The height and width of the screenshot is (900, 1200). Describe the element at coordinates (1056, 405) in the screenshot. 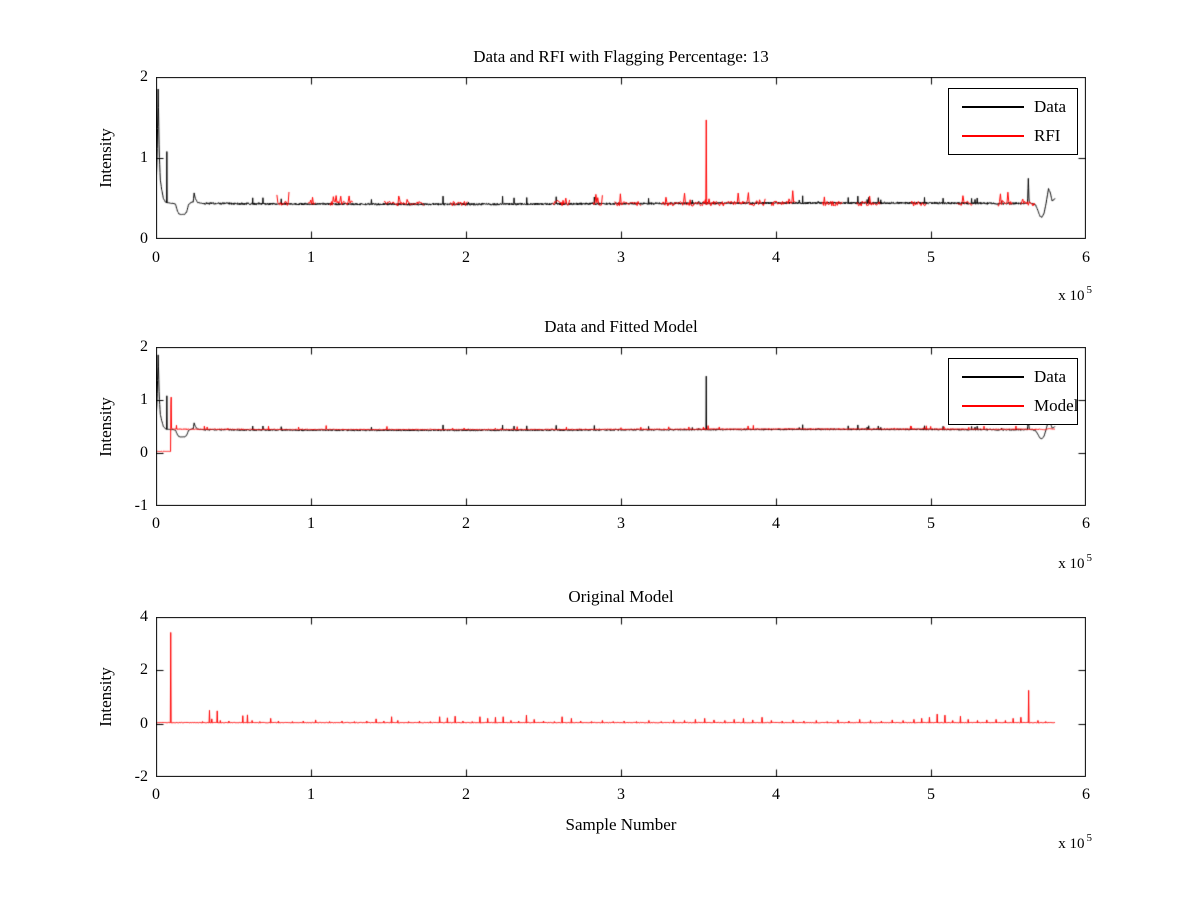

I see `legend-label: Model` at that location.